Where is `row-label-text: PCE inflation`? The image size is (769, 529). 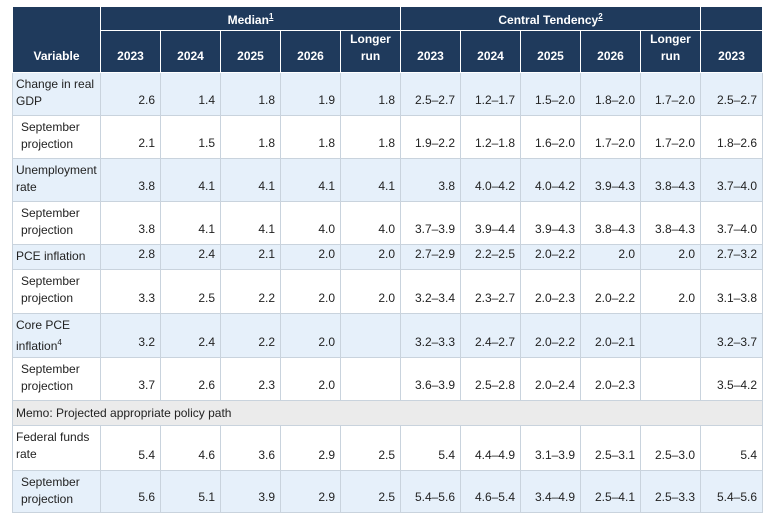 row-label-text: PCE inflation is located at coordinates (51, 256).